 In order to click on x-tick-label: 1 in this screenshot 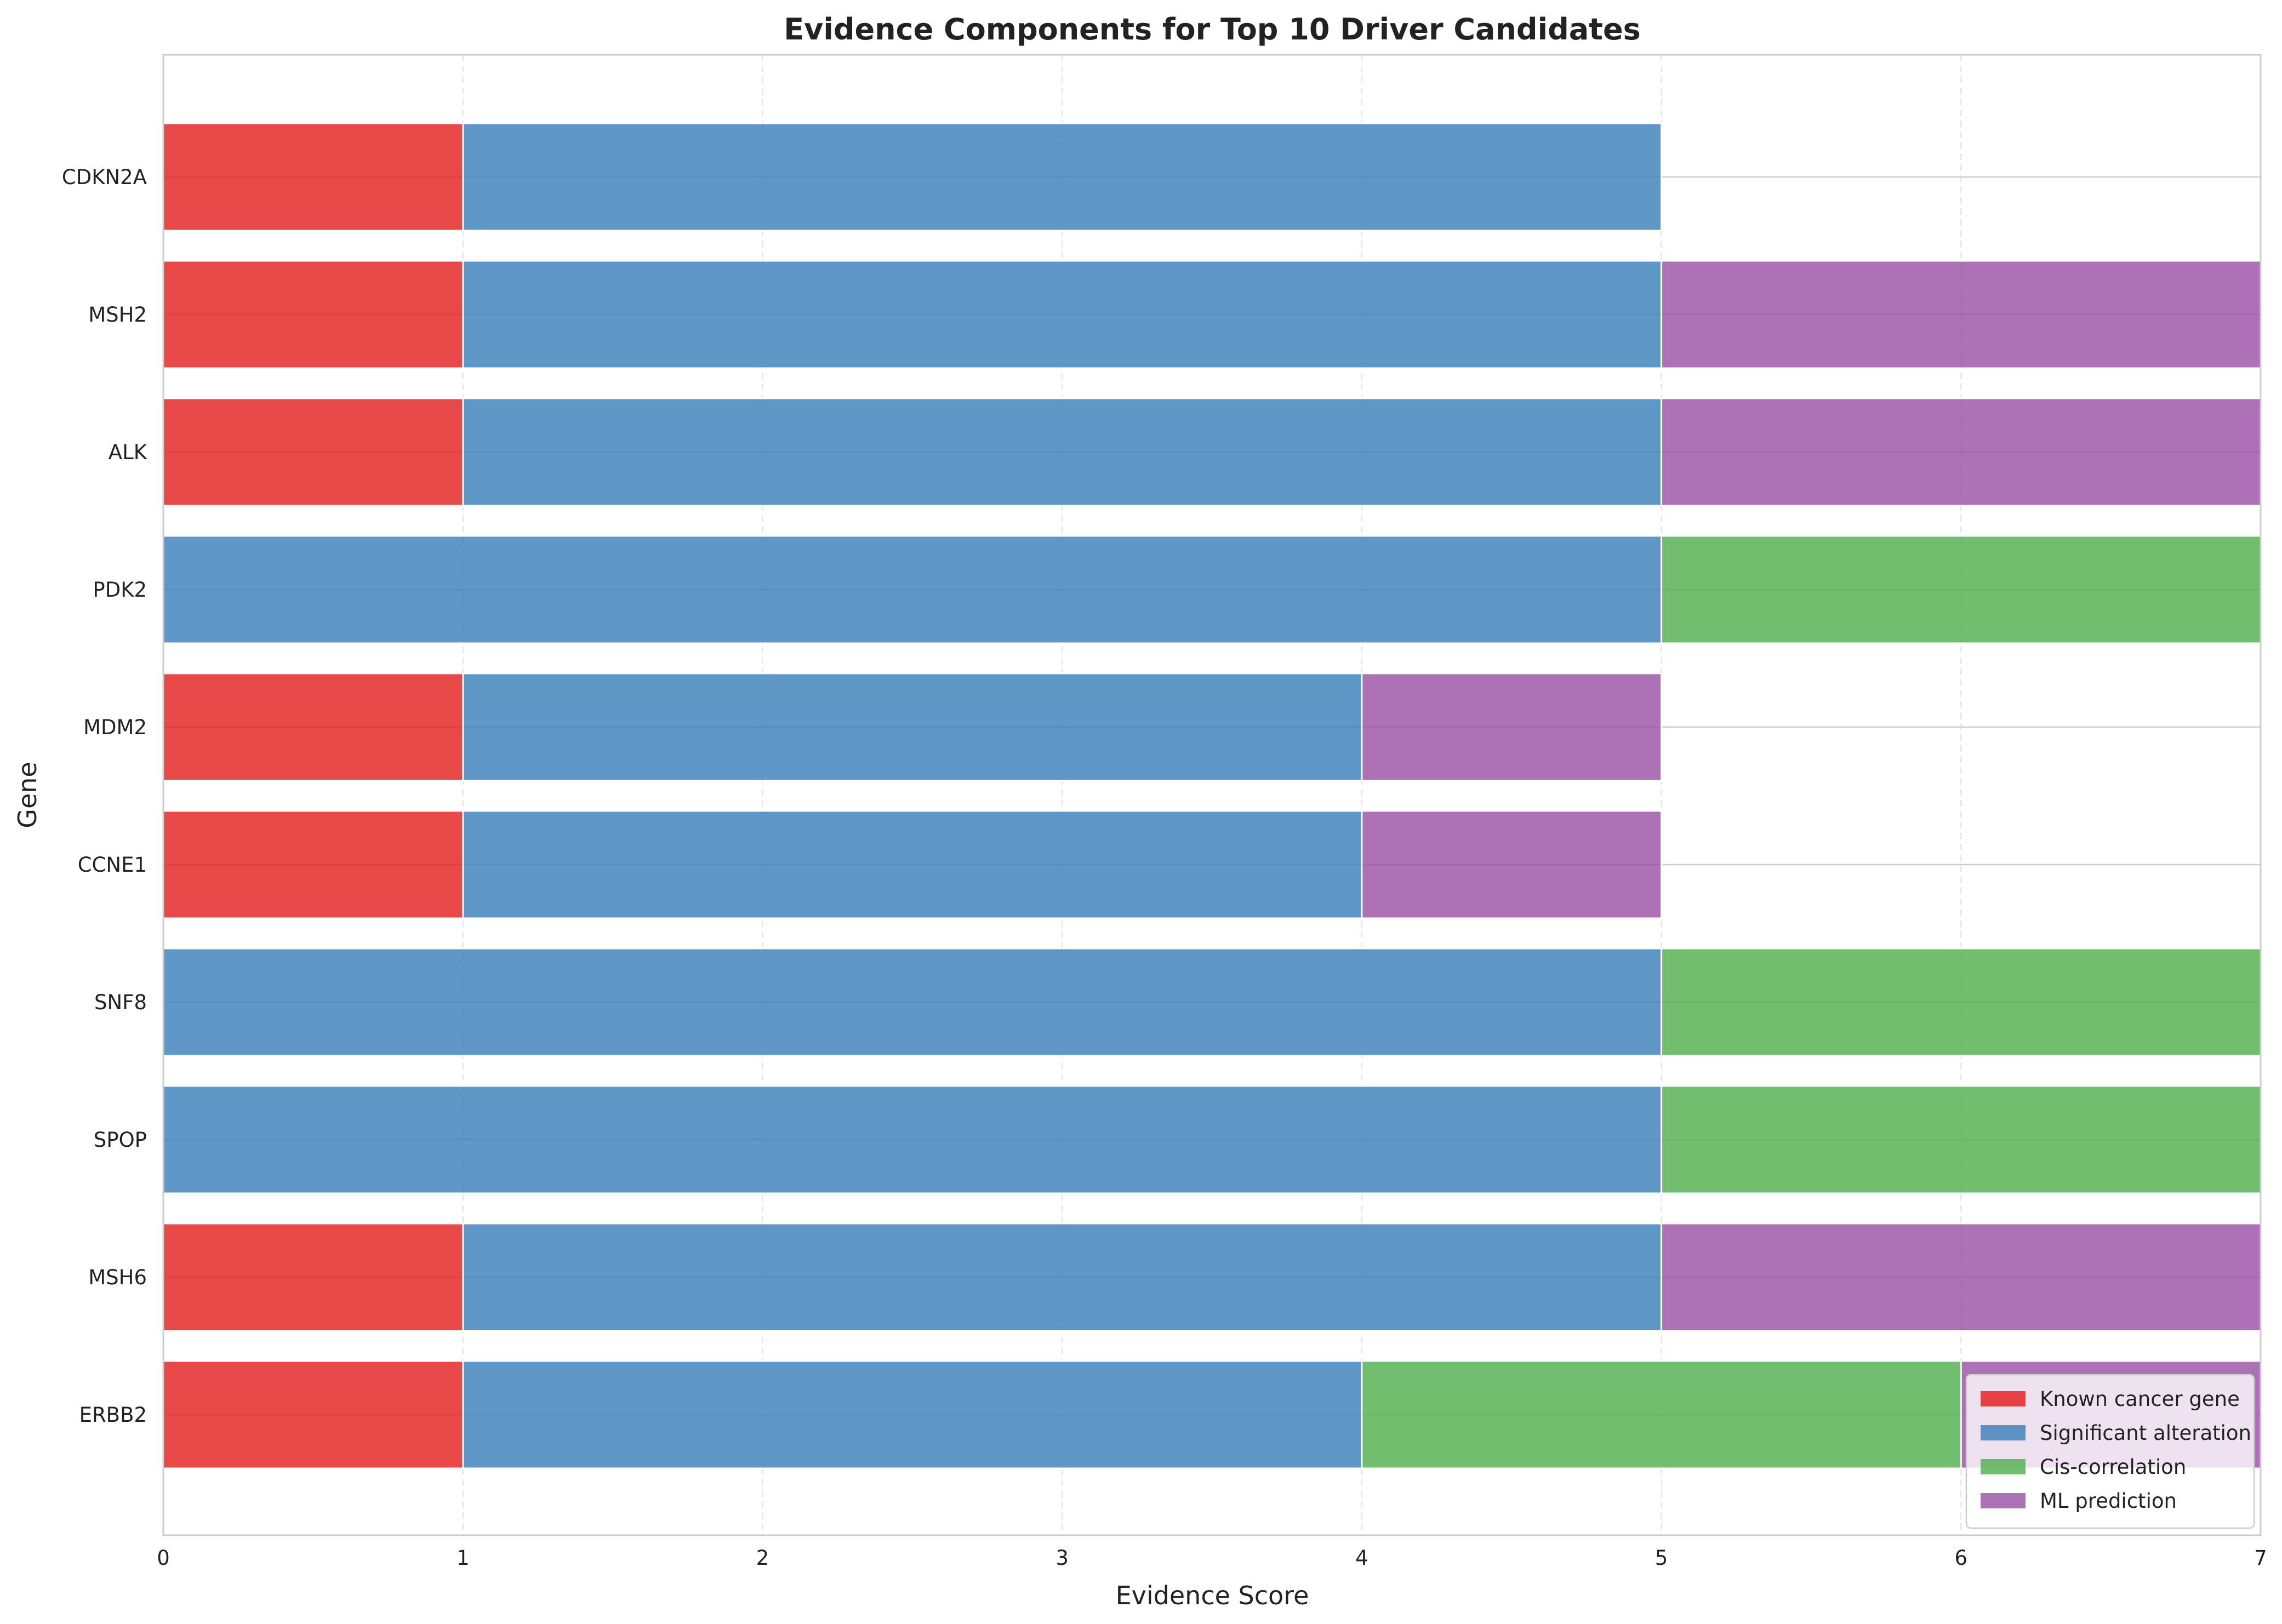, I will do `click(463, 1558)`.